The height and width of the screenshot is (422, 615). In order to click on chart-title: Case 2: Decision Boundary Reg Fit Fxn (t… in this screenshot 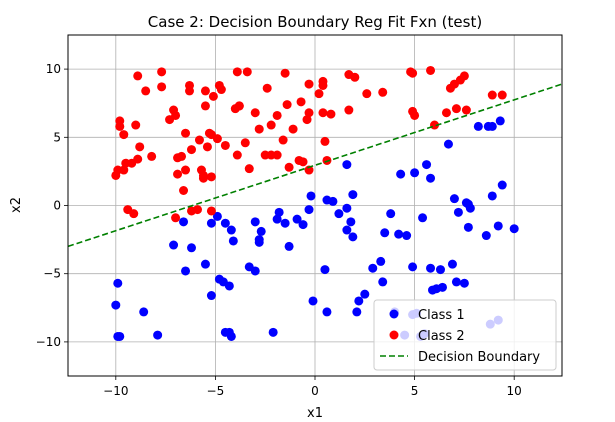, I will do `click(315, 22)`.